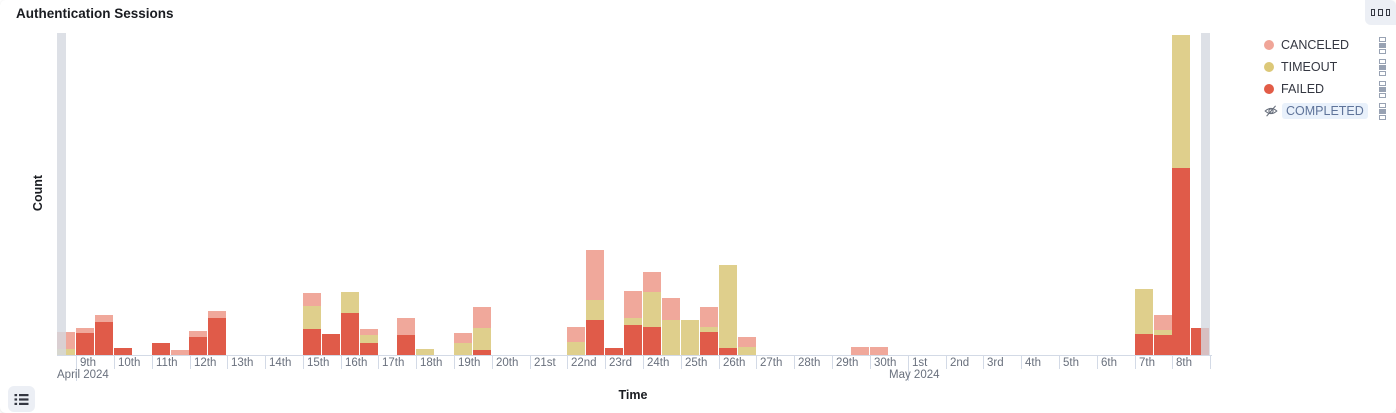 The width and height of the screenshot is (1396, 413). Describe the element at coordinates (1109, 363) in the screenshot. I see `x-tick-label: 6th` at that location.